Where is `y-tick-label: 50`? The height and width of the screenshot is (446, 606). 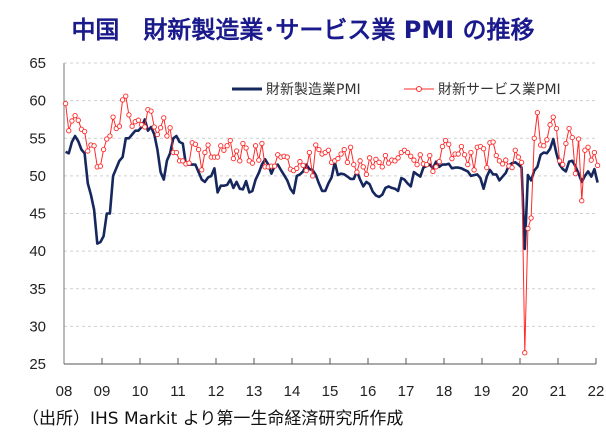
y-tick-label: 50 is located at coordinates (37, 176).